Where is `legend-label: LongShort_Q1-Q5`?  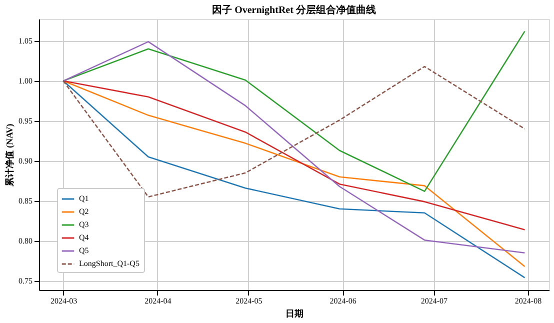 legend-label: LongShort_Q1-Q5 is located at coordinates (109, 263).